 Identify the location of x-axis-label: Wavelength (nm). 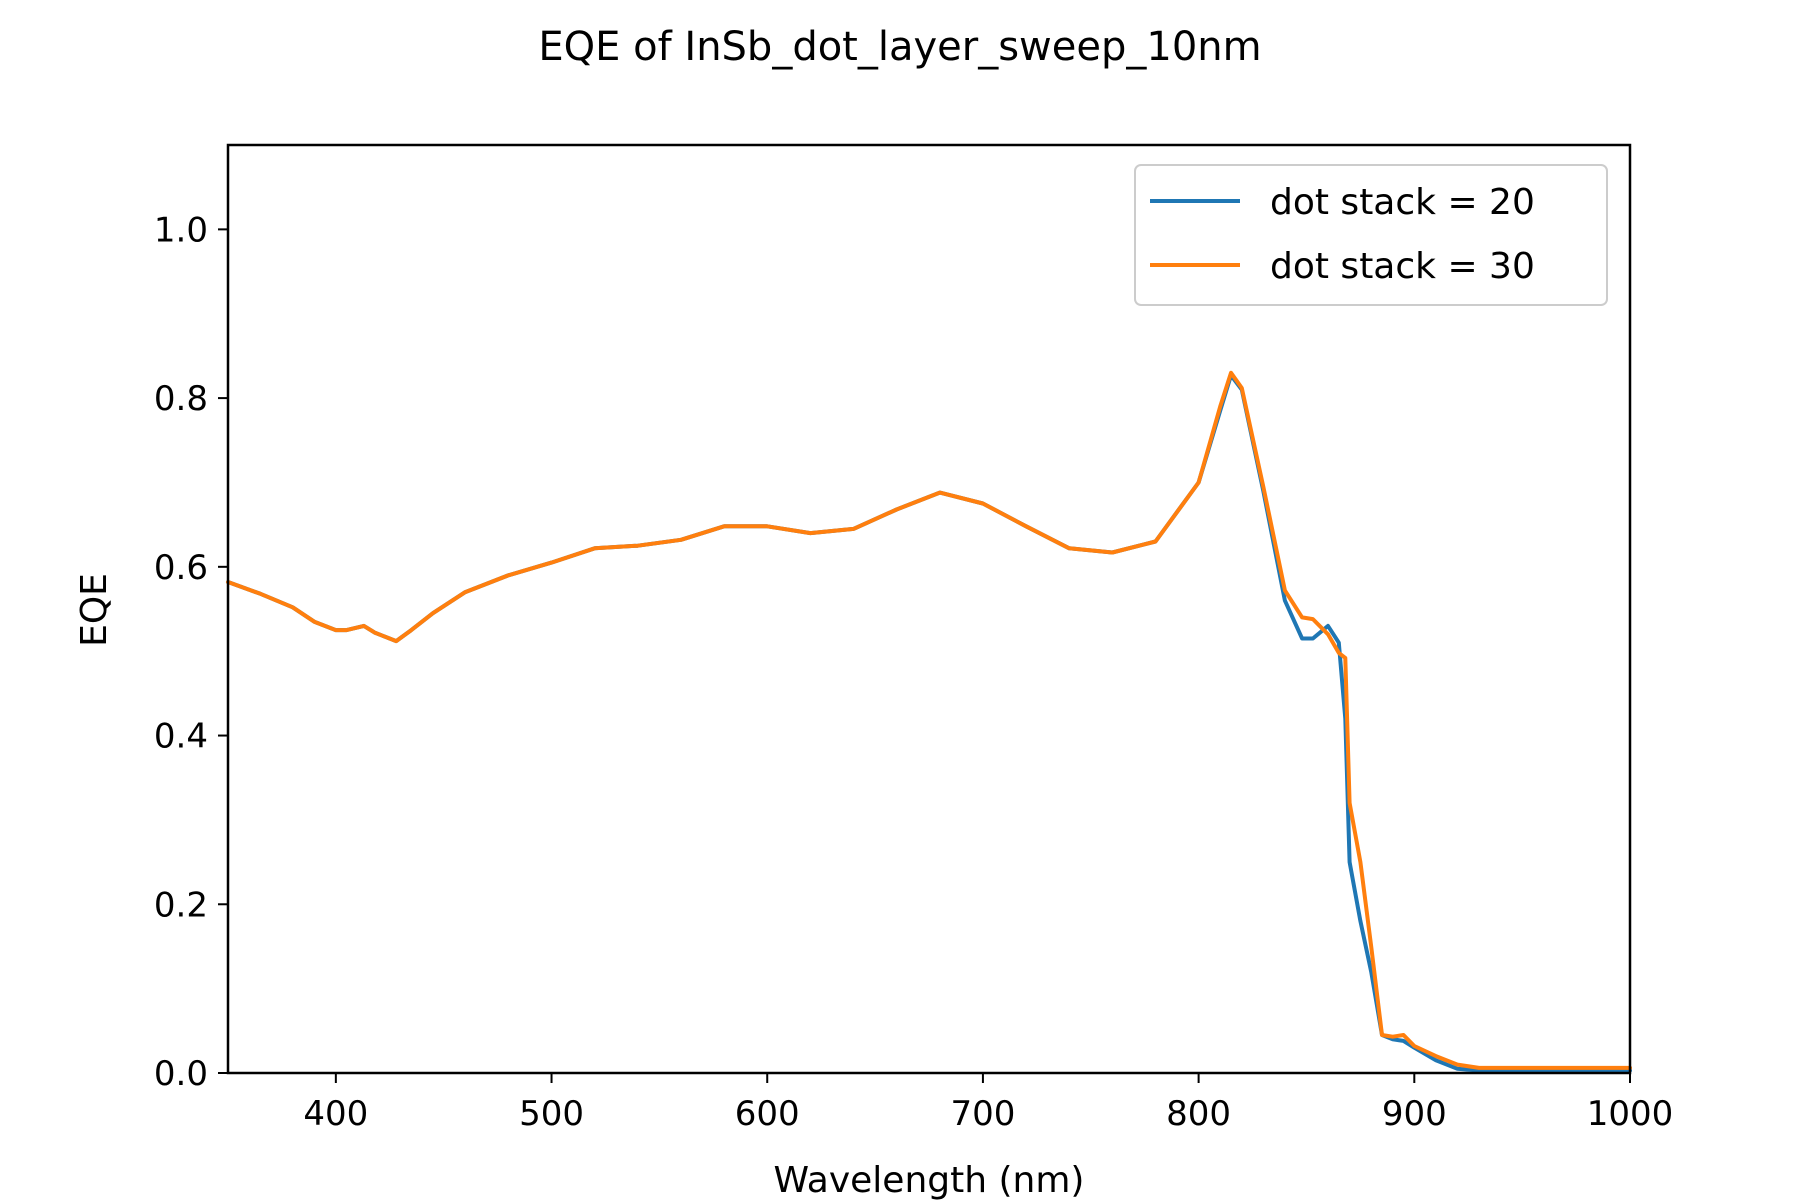
(929, 1180).